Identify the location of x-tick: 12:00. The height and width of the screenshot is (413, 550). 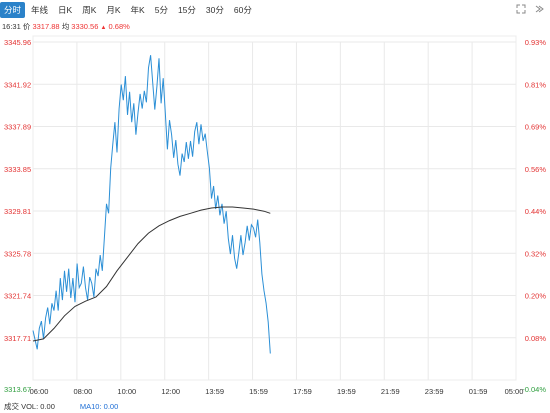
(170, 391).